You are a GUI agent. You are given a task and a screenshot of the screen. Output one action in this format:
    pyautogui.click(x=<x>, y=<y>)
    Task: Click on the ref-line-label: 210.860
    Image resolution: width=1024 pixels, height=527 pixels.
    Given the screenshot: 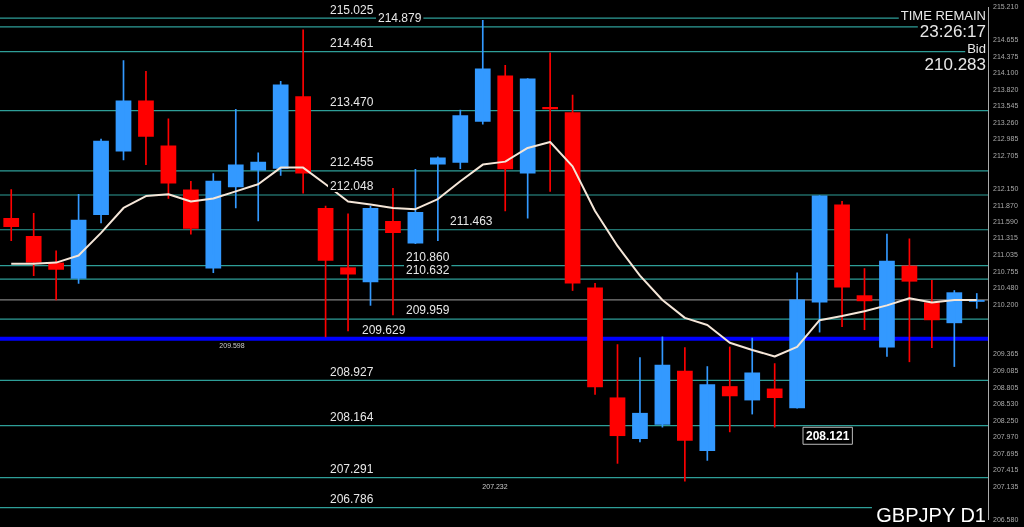 What is the action you would take?
    pyautogui.click(x=428, y=256)
    